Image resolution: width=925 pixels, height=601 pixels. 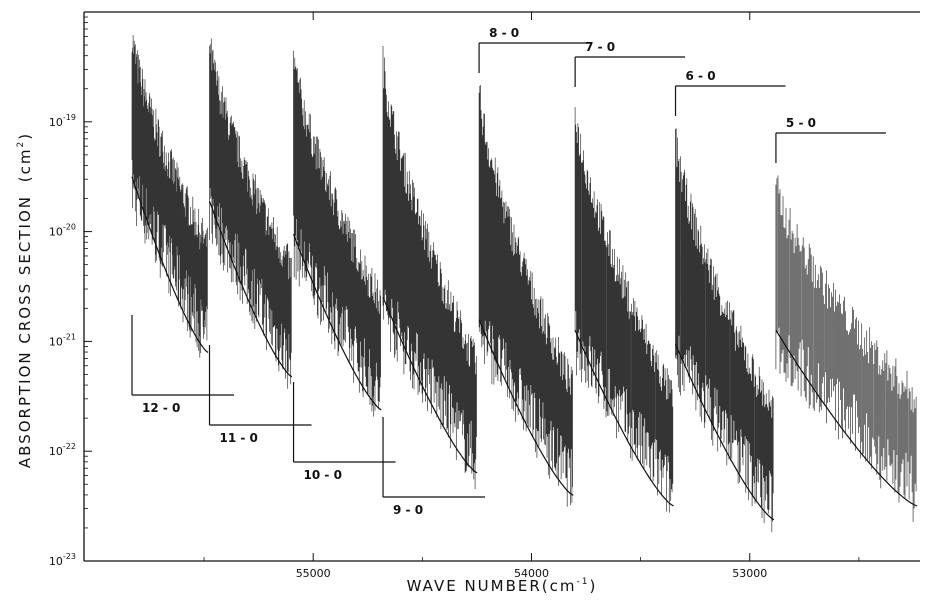 I want to click on band-label: 6 - 0, so click(x=701, y=76).